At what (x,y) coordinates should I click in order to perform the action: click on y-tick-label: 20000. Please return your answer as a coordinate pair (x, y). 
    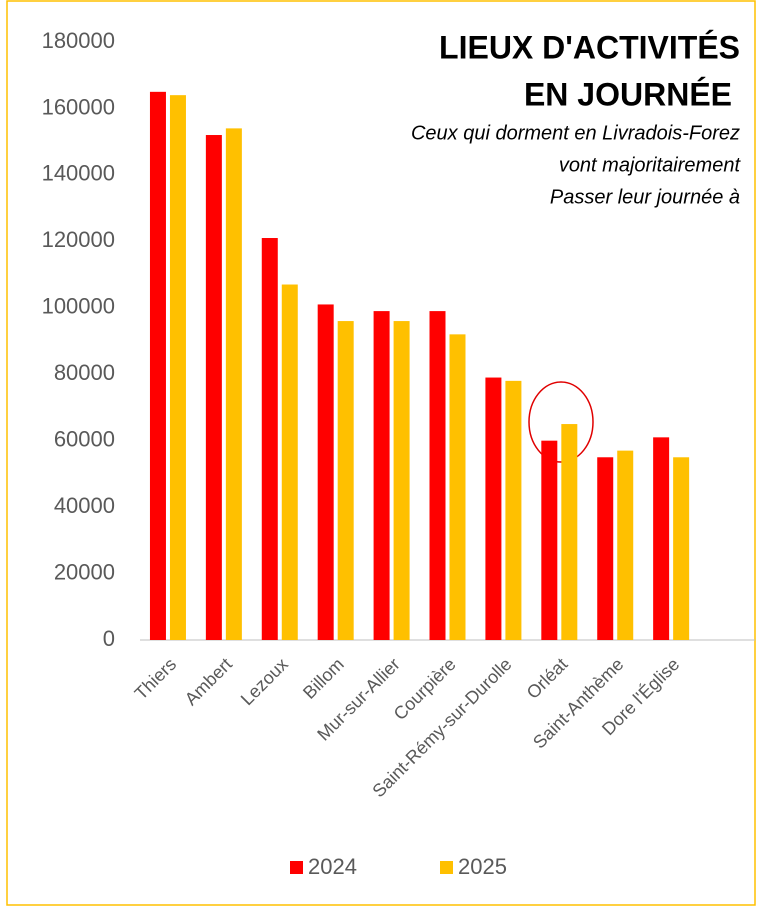
    Looking at the image, I should click on (84, 571).